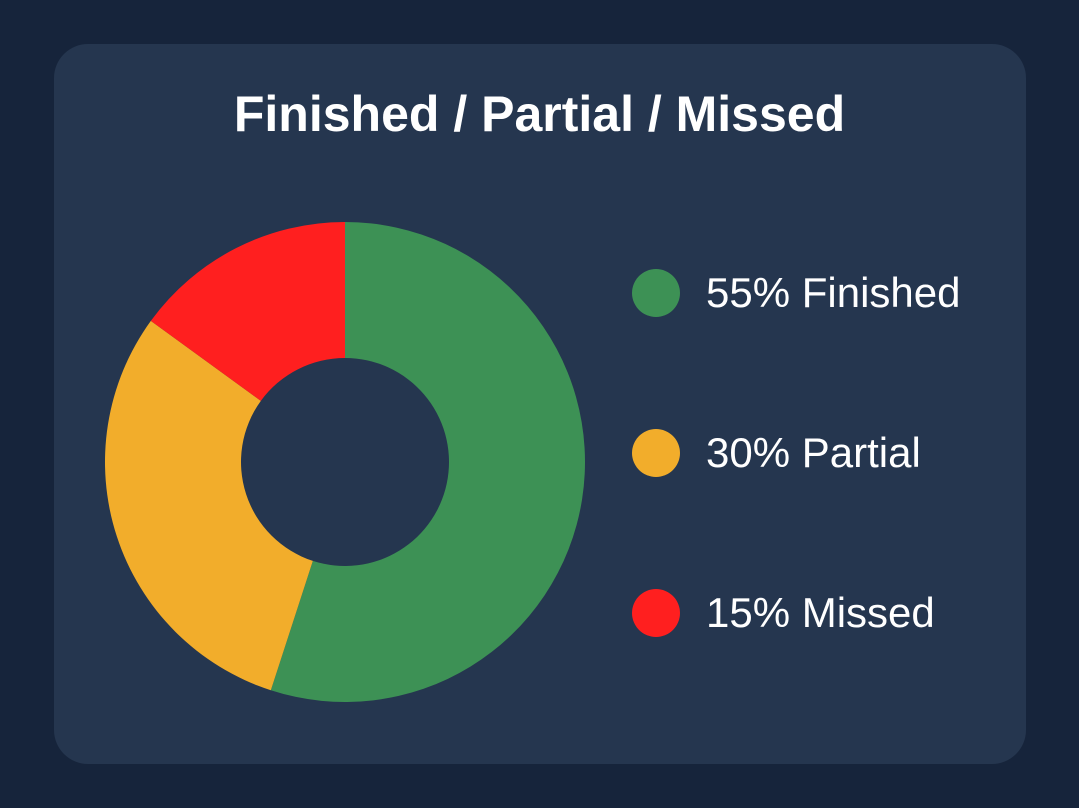 The height and width of the screenshot is (808, 1079). Describe the element at coordinates (813, 452) in the screenshot. I see `legend-label-partial: 30% Partial` at that location.